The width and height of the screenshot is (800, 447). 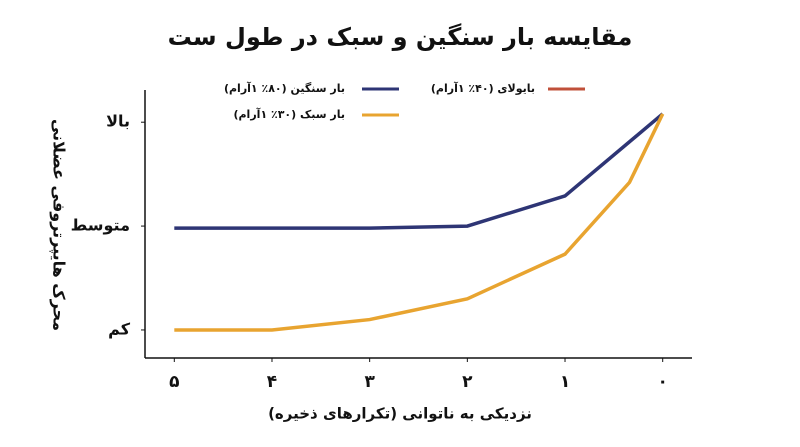 I want to click on y-tick-label: کم, so click(x=119, y=328).